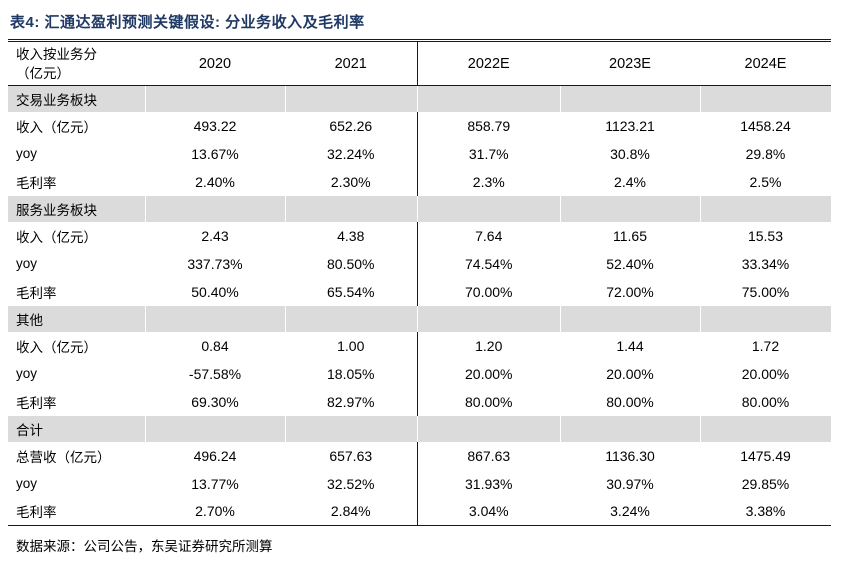 This screenshot has height=570, width=851. I want to click on table-row: 收入（亿元） 493.22 652.26 858.79 1123.21 1458.24, so click(419, 125).